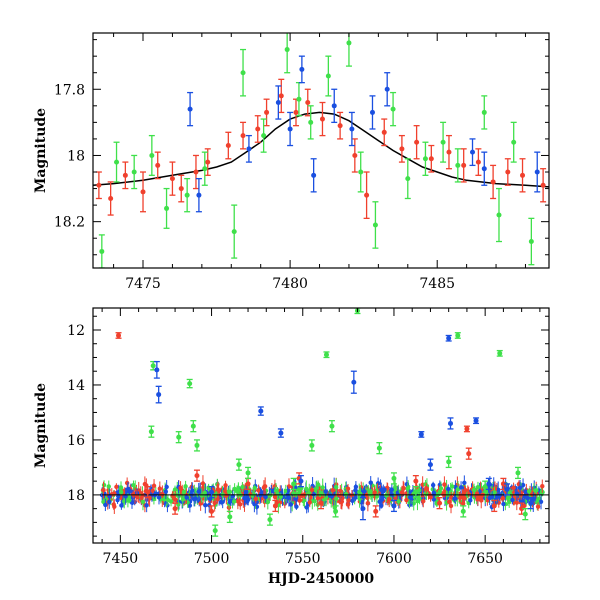 Image resolution: width=600 pixels, height=600 pixels. I want to click on x-tick-label: 7550, so click(303, 559).